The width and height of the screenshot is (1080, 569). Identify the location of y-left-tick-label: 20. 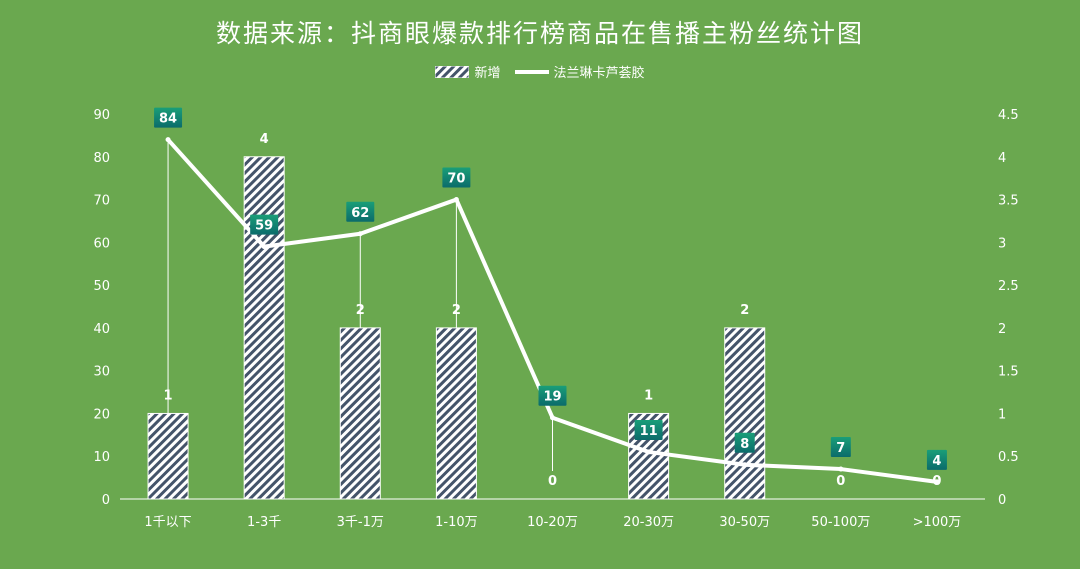
(101, 414).